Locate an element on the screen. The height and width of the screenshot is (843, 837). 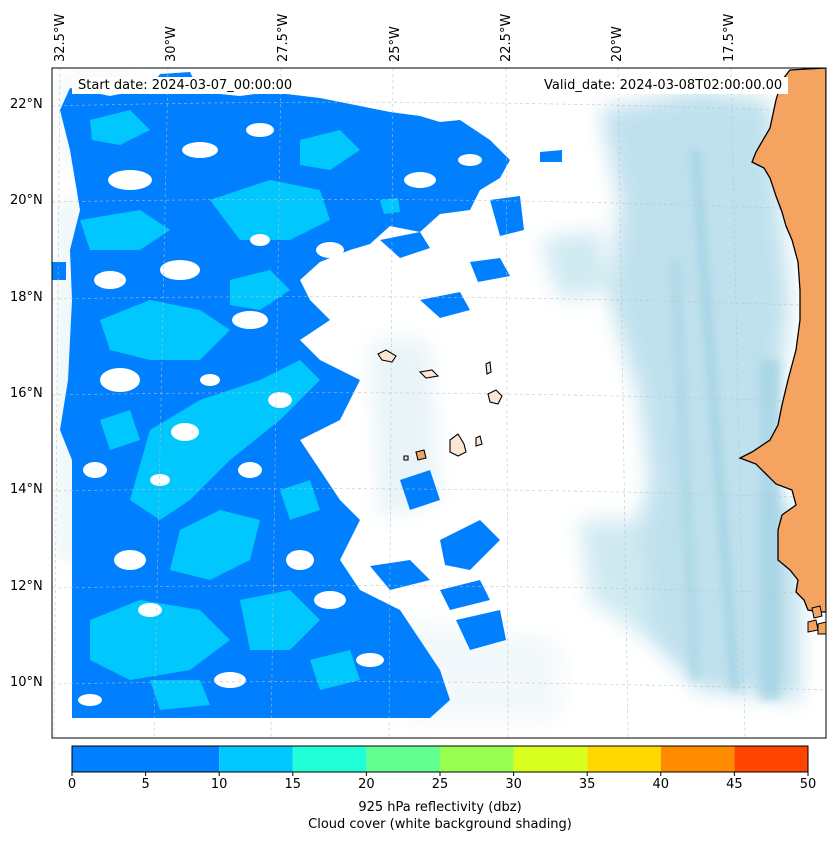
colorbar-tick-label: 15 is located at coordinates (293, 784).